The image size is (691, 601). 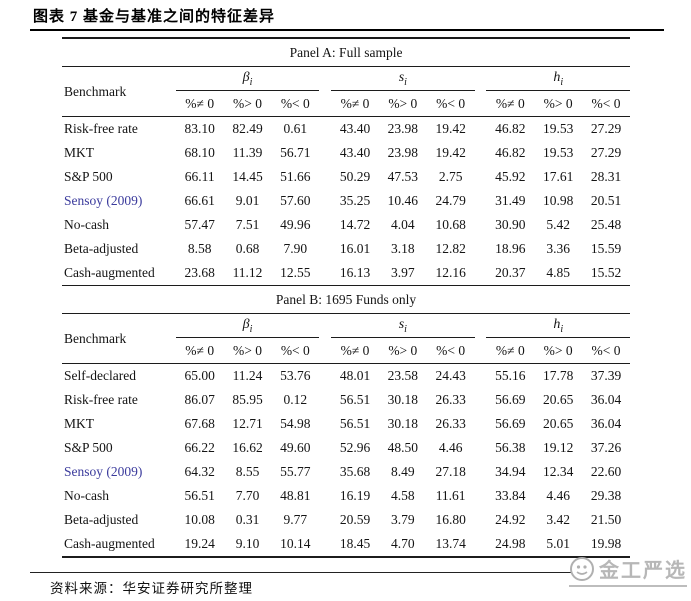 What do you see at coordinates (247, 224) in the screenshot?
I see `value-cell: 7.51` at bounding box center [247, 224].